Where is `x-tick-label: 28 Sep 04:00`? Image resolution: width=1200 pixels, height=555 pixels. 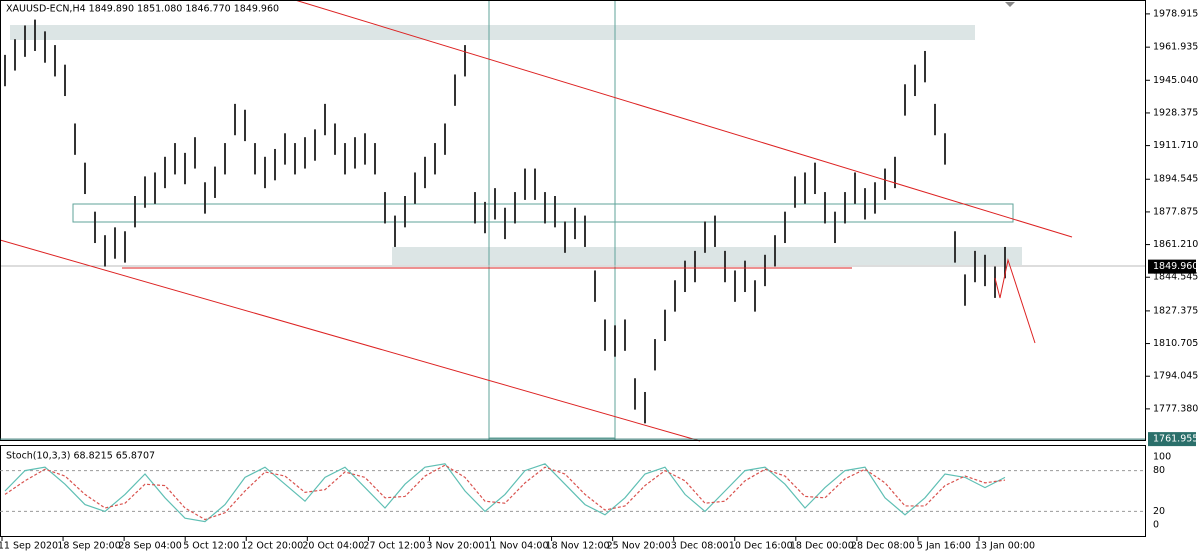 x-tick-label: 28 Sep 04:00 is located at coordinates (149, 546).